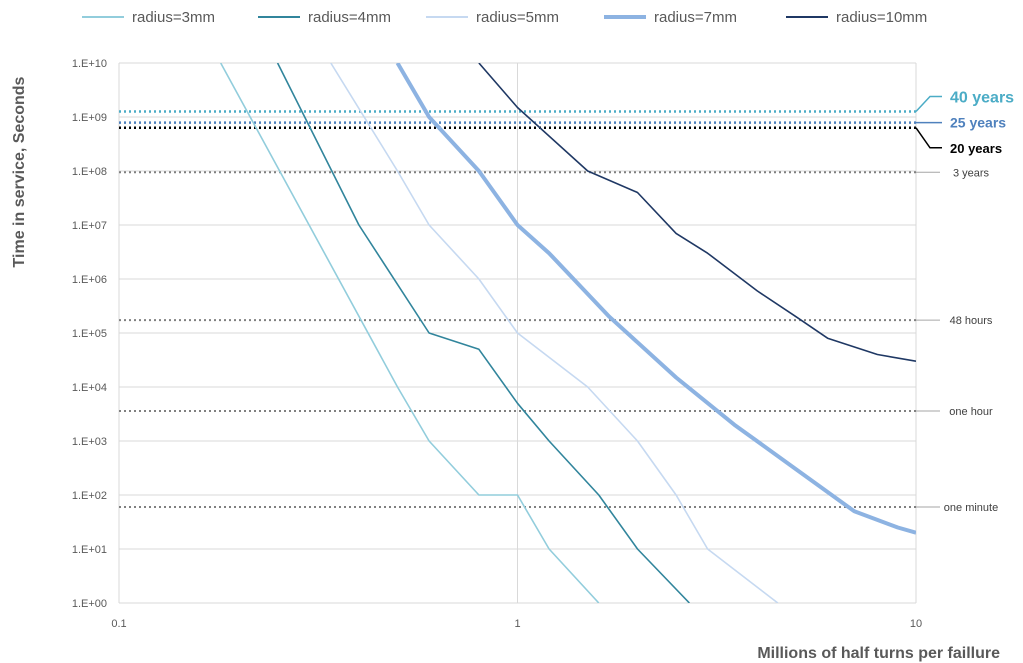 The width and height of the screenshot is (1023, 663). Describe the element at coordinates (517, 17) in the screenshot. I see `legend-label: radius=5mm` at that location.